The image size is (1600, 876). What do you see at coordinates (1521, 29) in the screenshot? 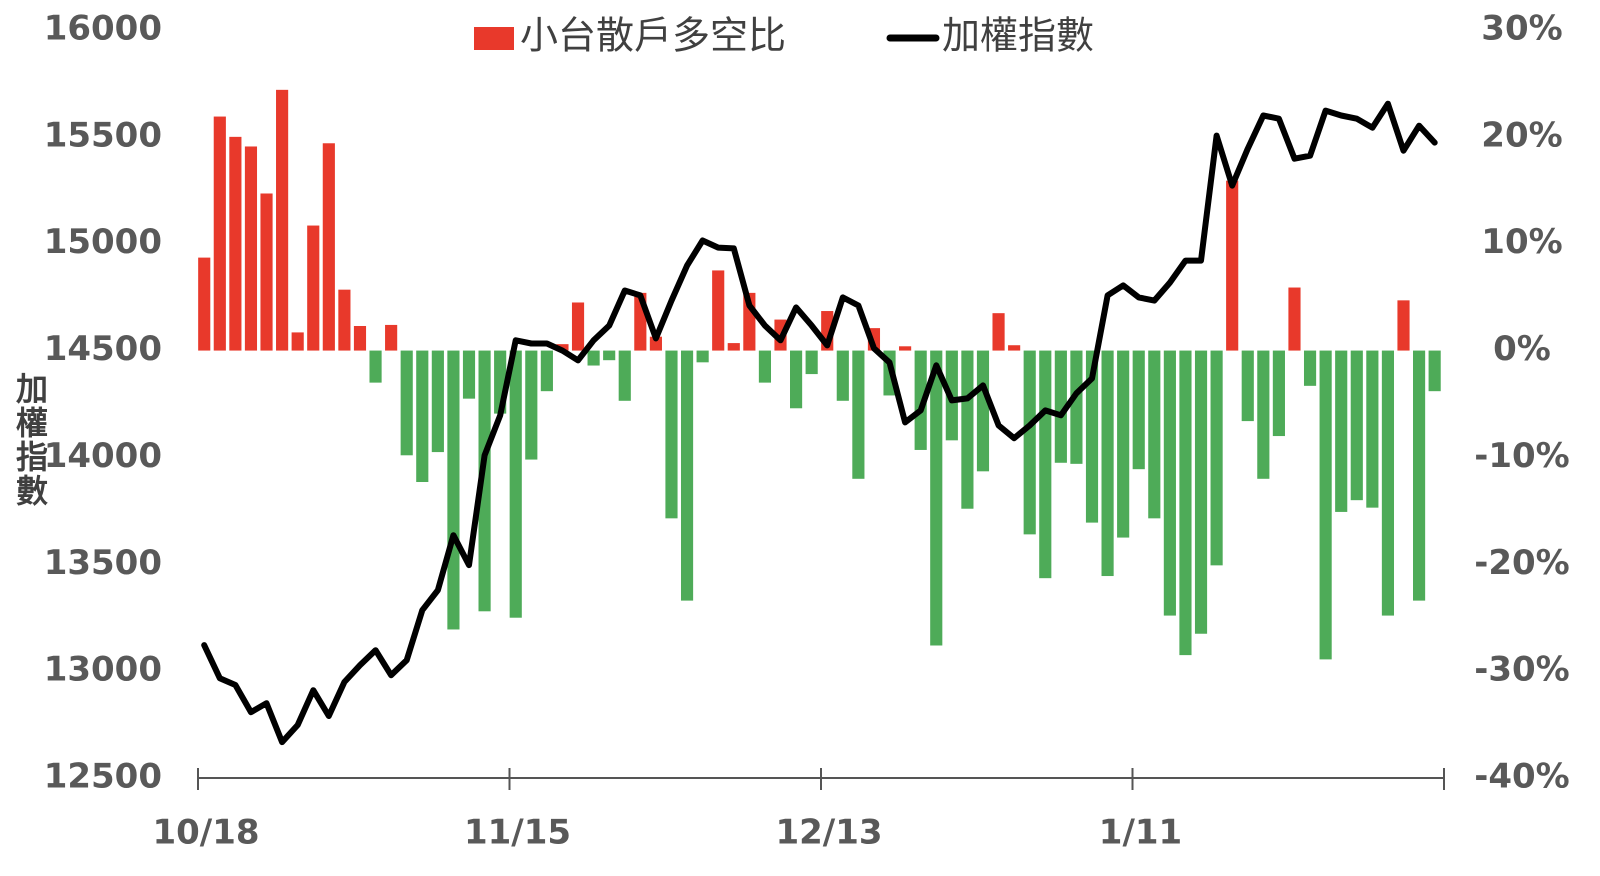
I see `y2-tick-label: 30%` at bounding box center [1521, 29].